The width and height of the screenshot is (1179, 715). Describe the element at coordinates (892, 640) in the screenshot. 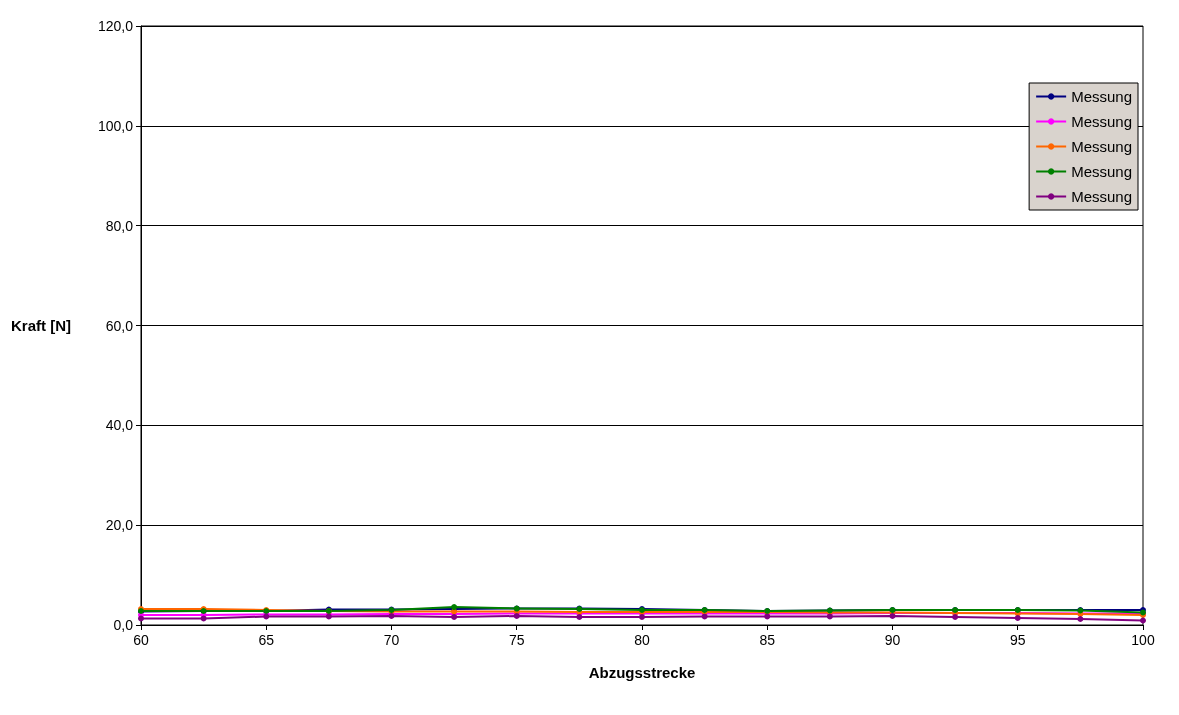

I see `x-tick-label: 90` at that location.